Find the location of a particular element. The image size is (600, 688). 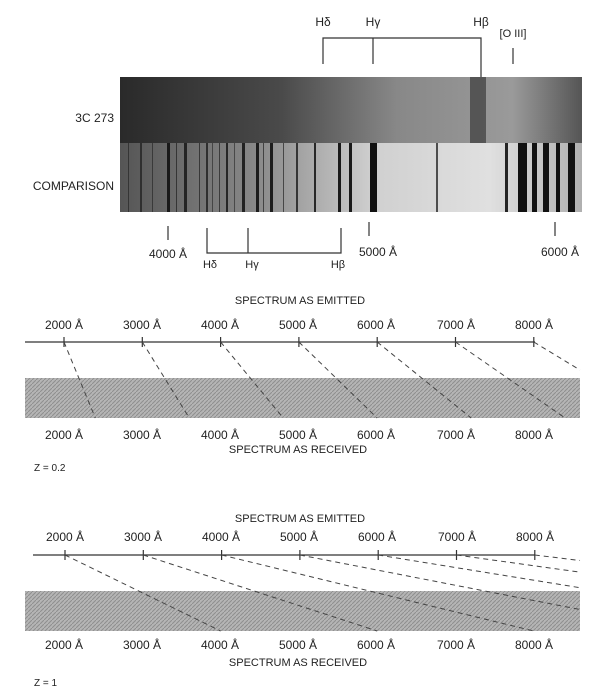

panel1-received-title: SPECTRUM AS RECEIVED is located at coordinates (298, 450).